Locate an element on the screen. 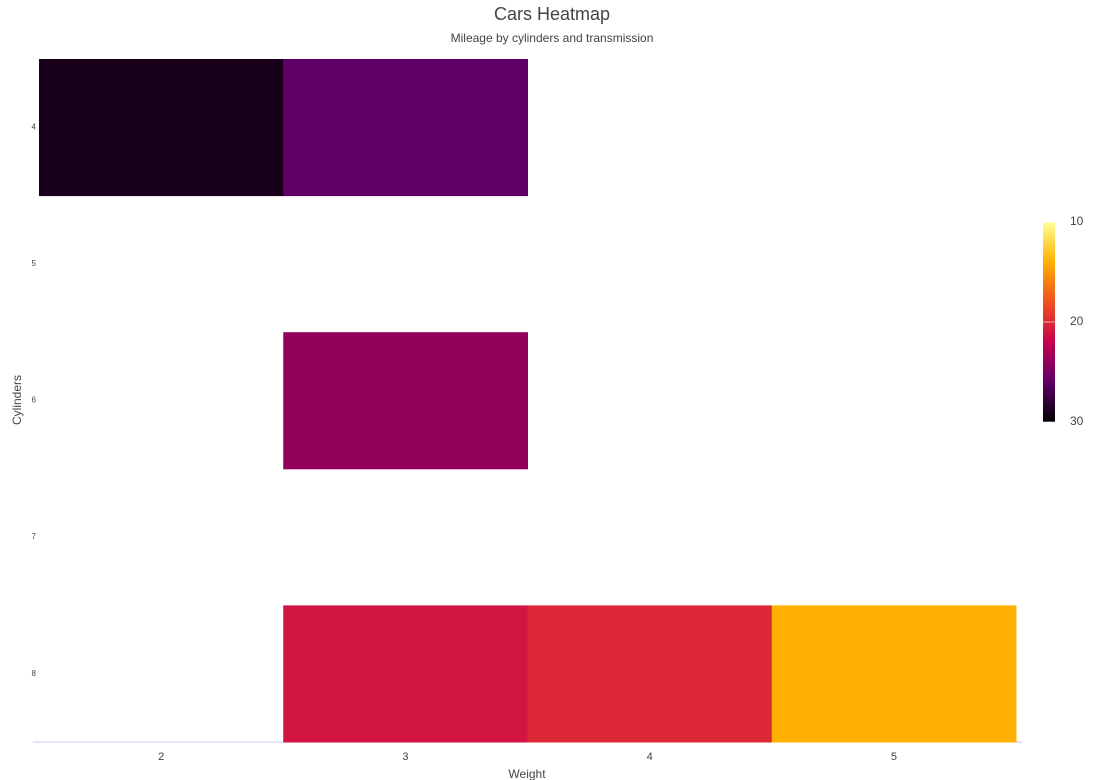 This screenshot has height=780, width=1108. colorbar-tick-label: 10 is located at coordinates (1077, 221).